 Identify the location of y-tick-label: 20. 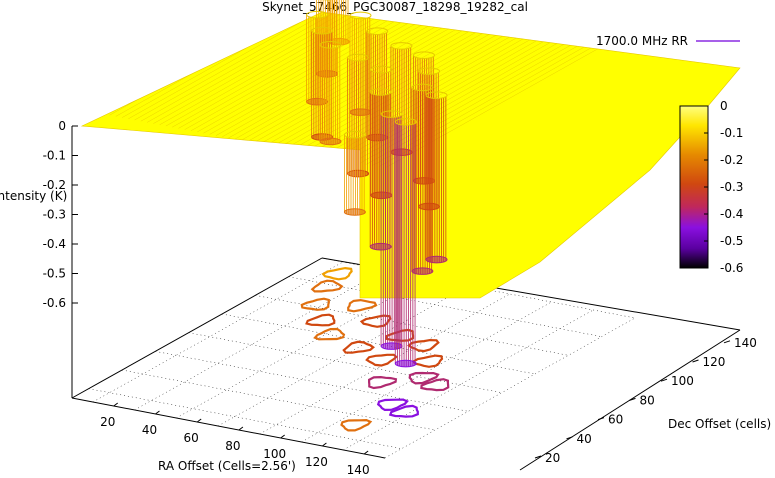
(552, 458).